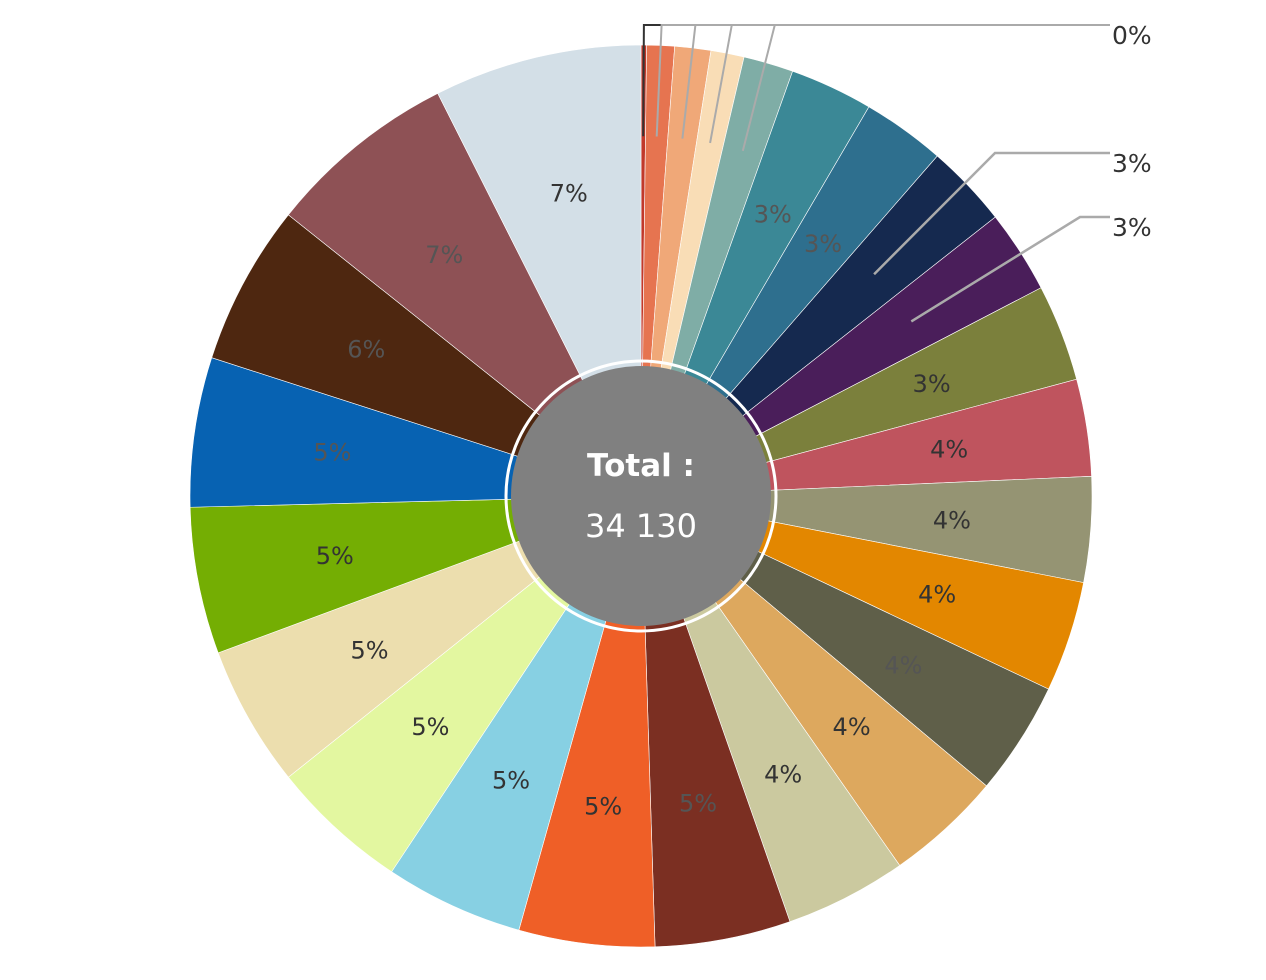  What do you see at coordinates (932, 384) in the screenshot?
I see `slice-label-10: 3%` at bounding box center [932, 384].